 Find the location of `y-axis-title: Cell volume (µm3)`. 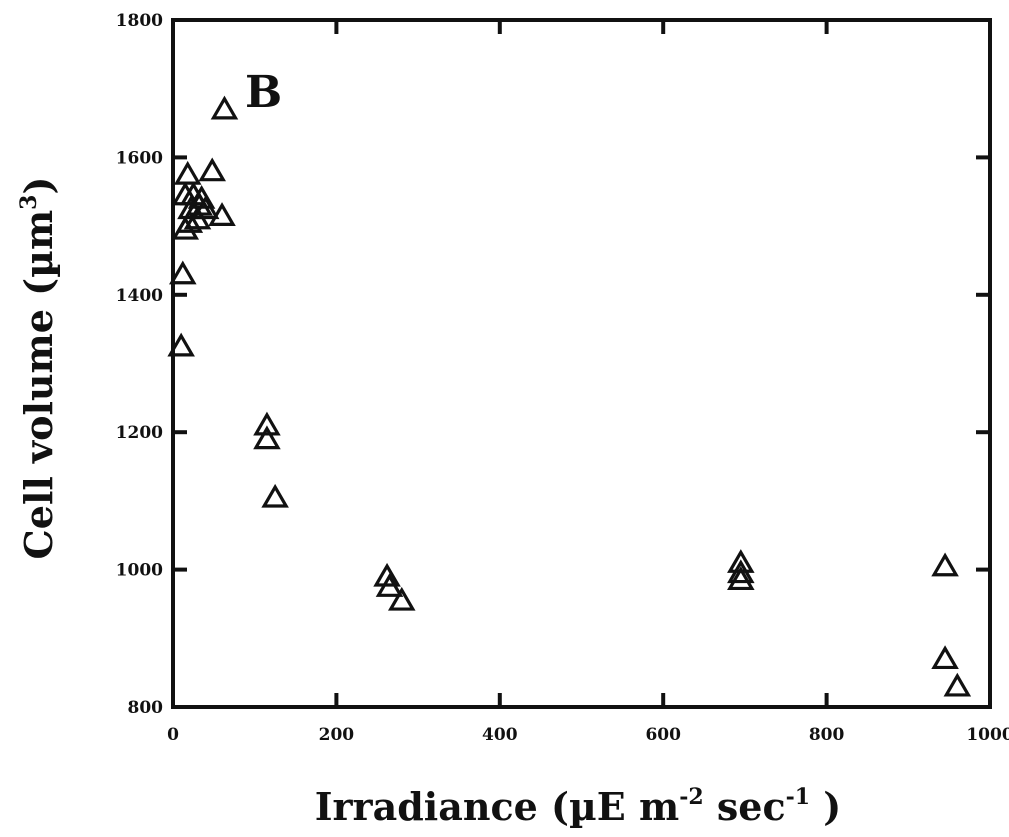

y-axis-title: Cell volume (µm3) is located at coordinates (38, 368).